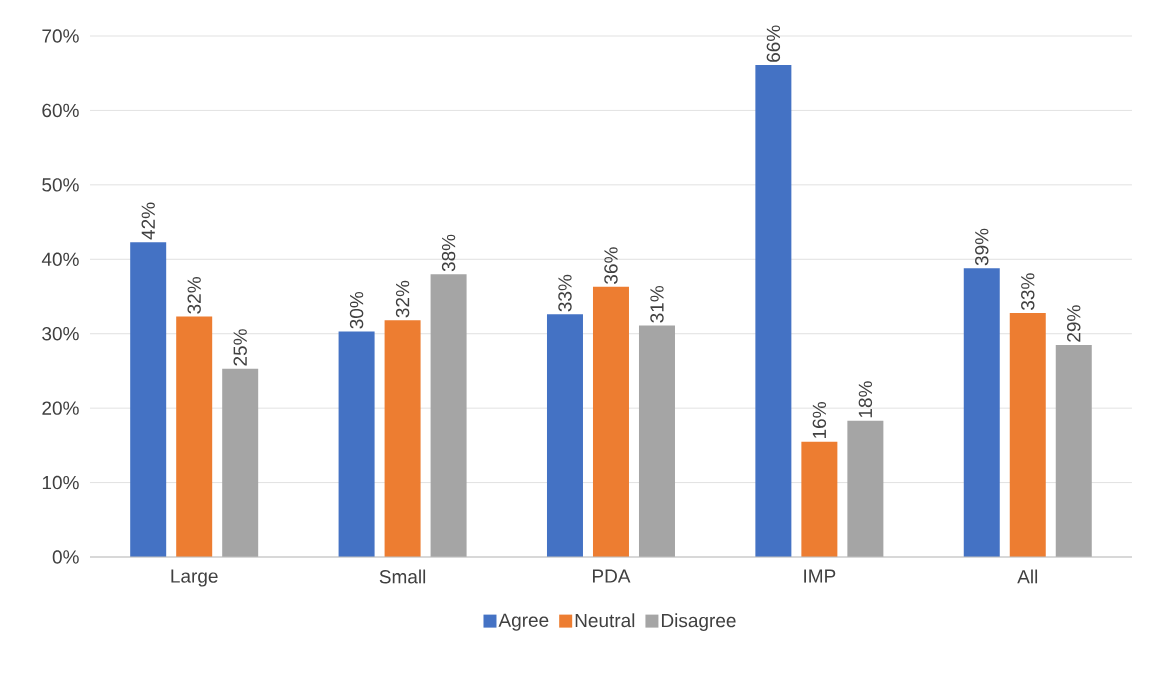  Describe the element at coordinates (448, 253) in the screenshot. I see `data-label: 38%` at that location.